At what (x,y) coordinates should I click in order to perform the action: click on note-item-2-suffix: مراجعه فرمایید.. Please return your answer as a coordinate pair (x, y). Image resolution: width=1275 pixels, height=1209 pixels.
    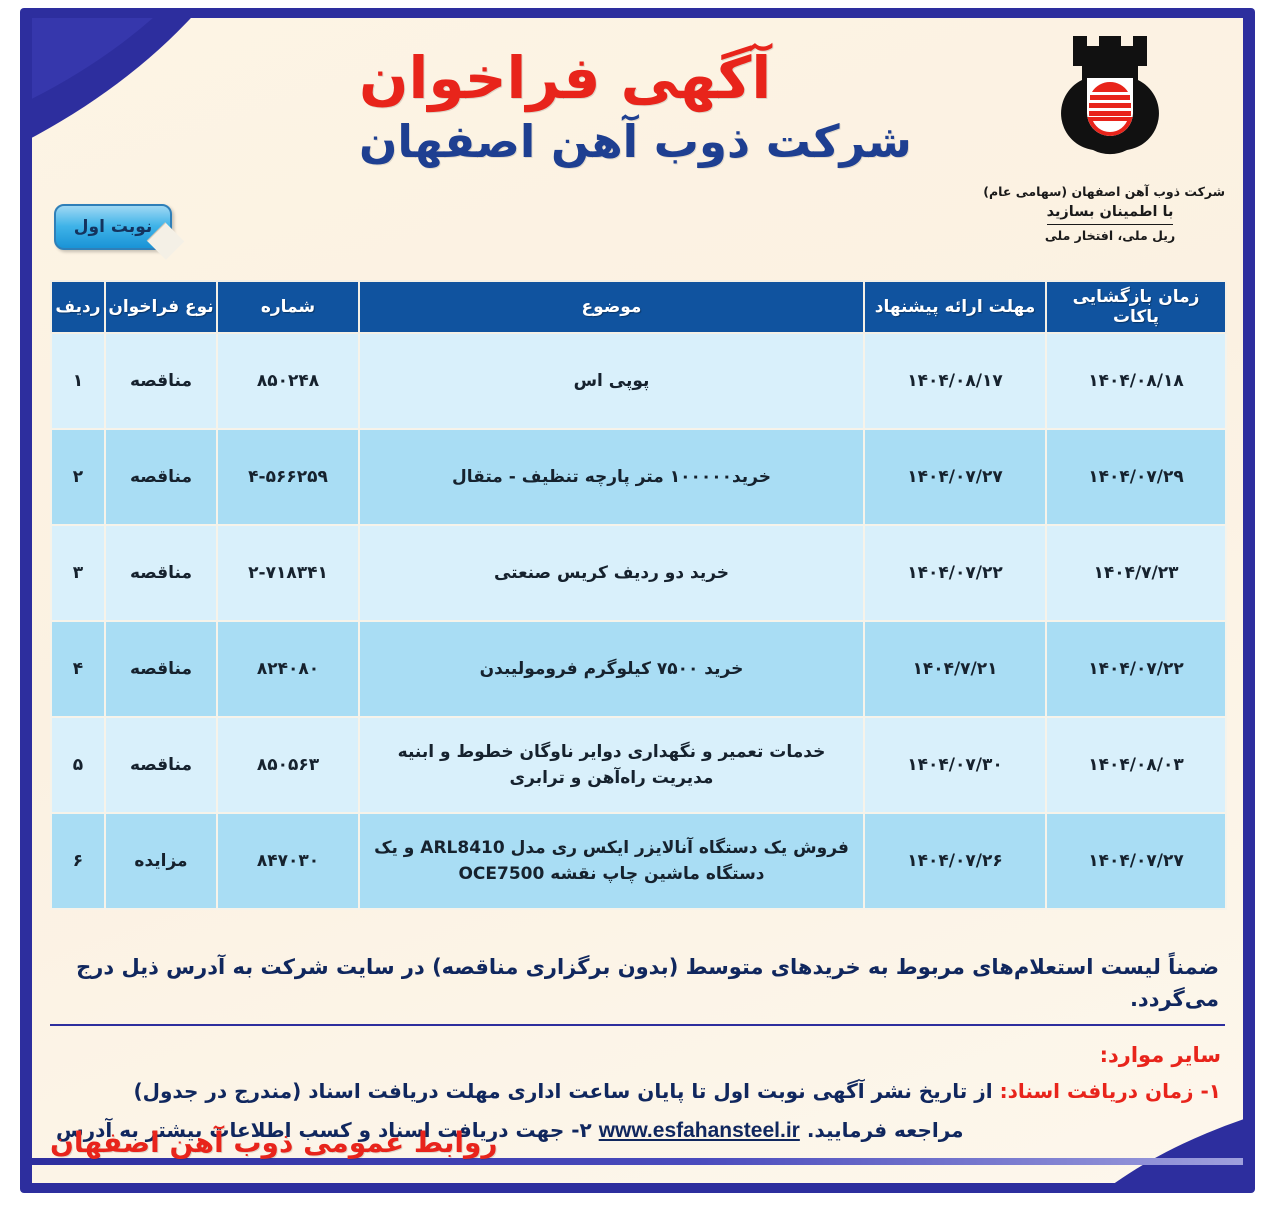
    Looking at the image, I should click on (885, 1130).